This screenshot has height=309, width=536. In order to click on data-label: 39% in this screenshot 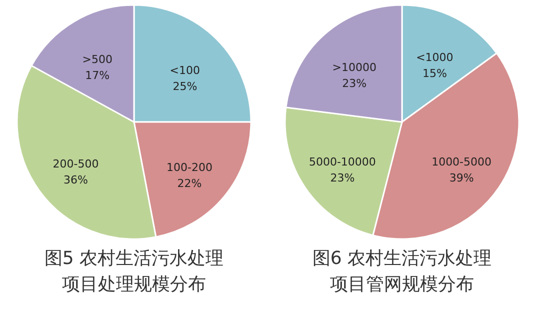, I will do `click(461, 177)`.